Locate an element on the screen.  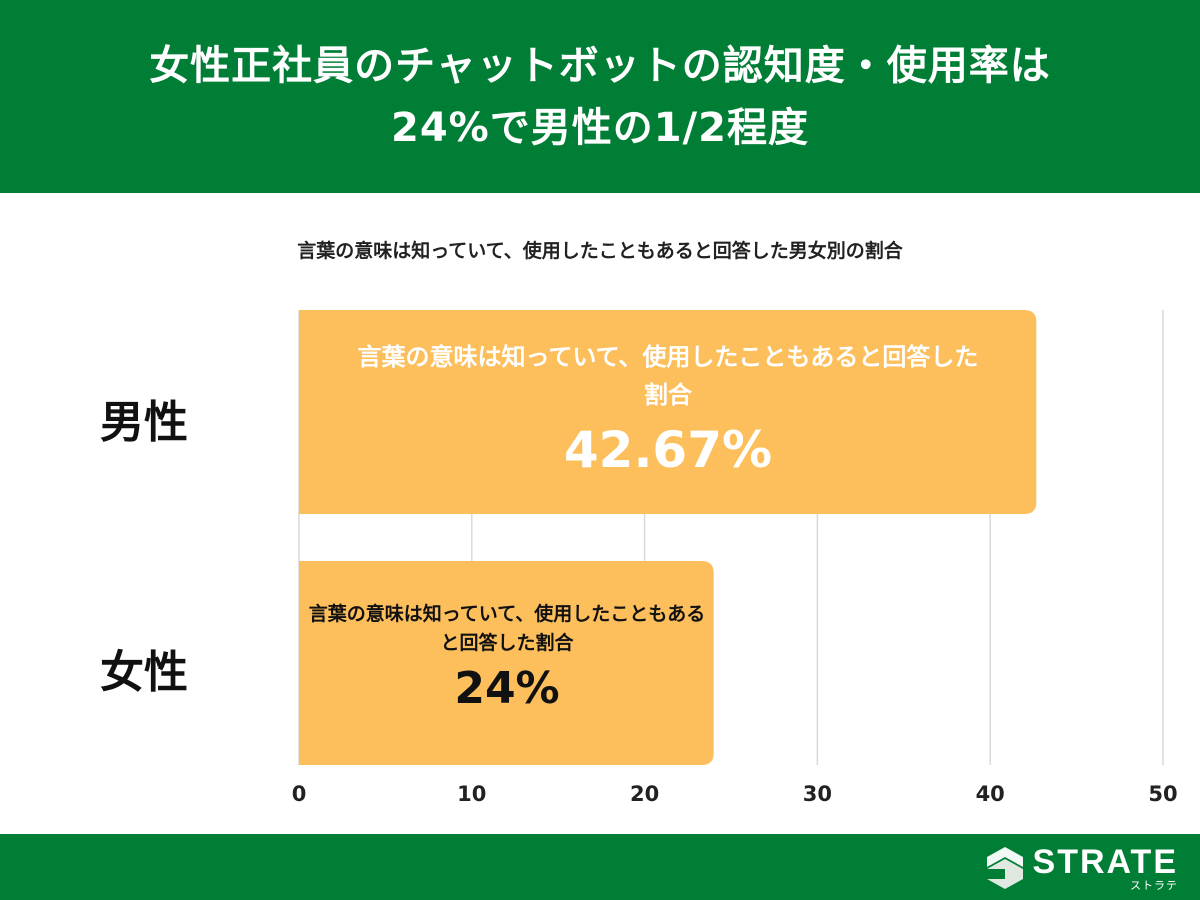
x-tick-label-10: 10 is located at coordinates (472, 794).